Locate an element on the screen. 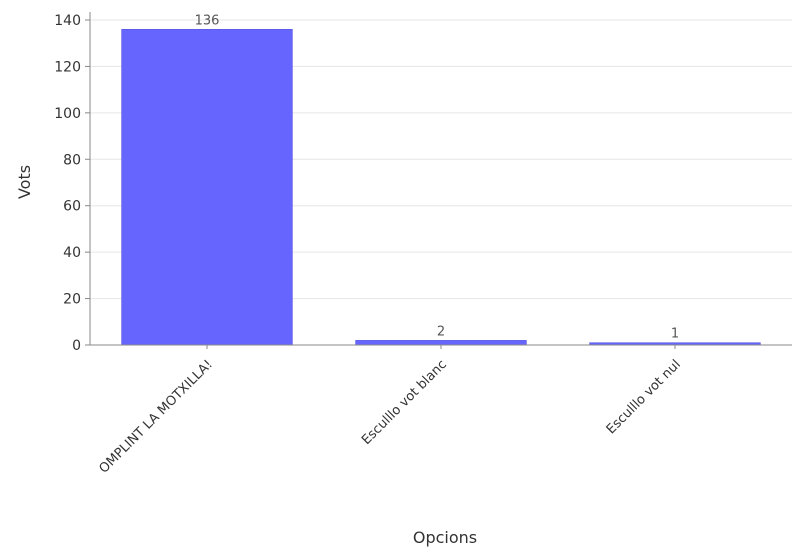 This screenshot has width=792, height=548. y-tick-label: 100 is located at coordinates (67, 114).